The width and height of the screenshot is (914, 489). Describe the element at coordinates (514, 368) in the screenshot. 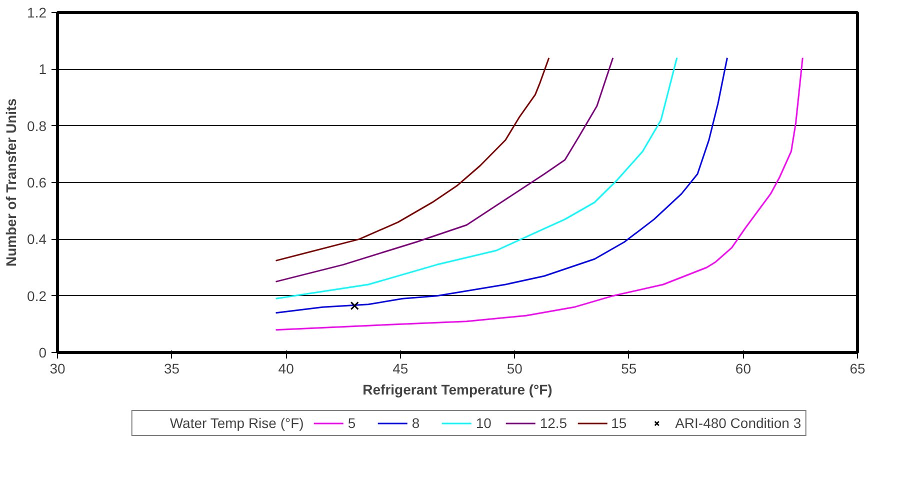

I see `x-tick-label: 50` at that location.